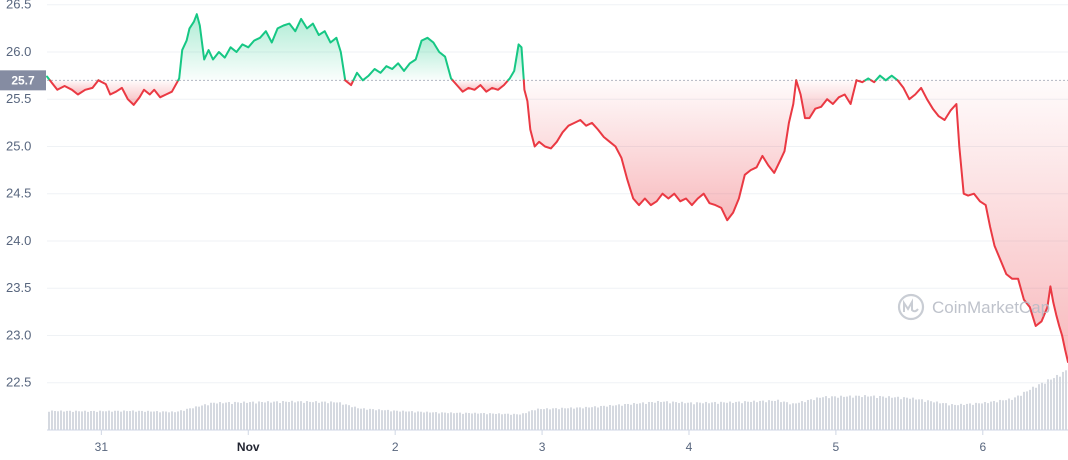 The image size is (1068, 460). What do you see at coordinates (395, 447) in the screenshot?
I see `x-tick-label: 2` at bounding box center [395, 447].